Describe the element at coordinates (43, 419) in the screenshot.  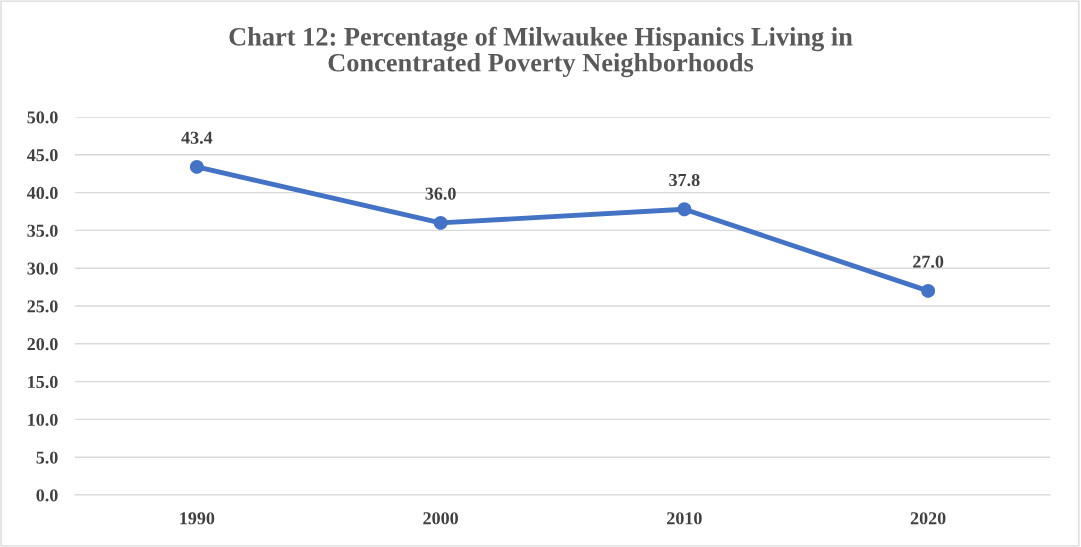
I see `y-tick-label: 10.0` at that location.